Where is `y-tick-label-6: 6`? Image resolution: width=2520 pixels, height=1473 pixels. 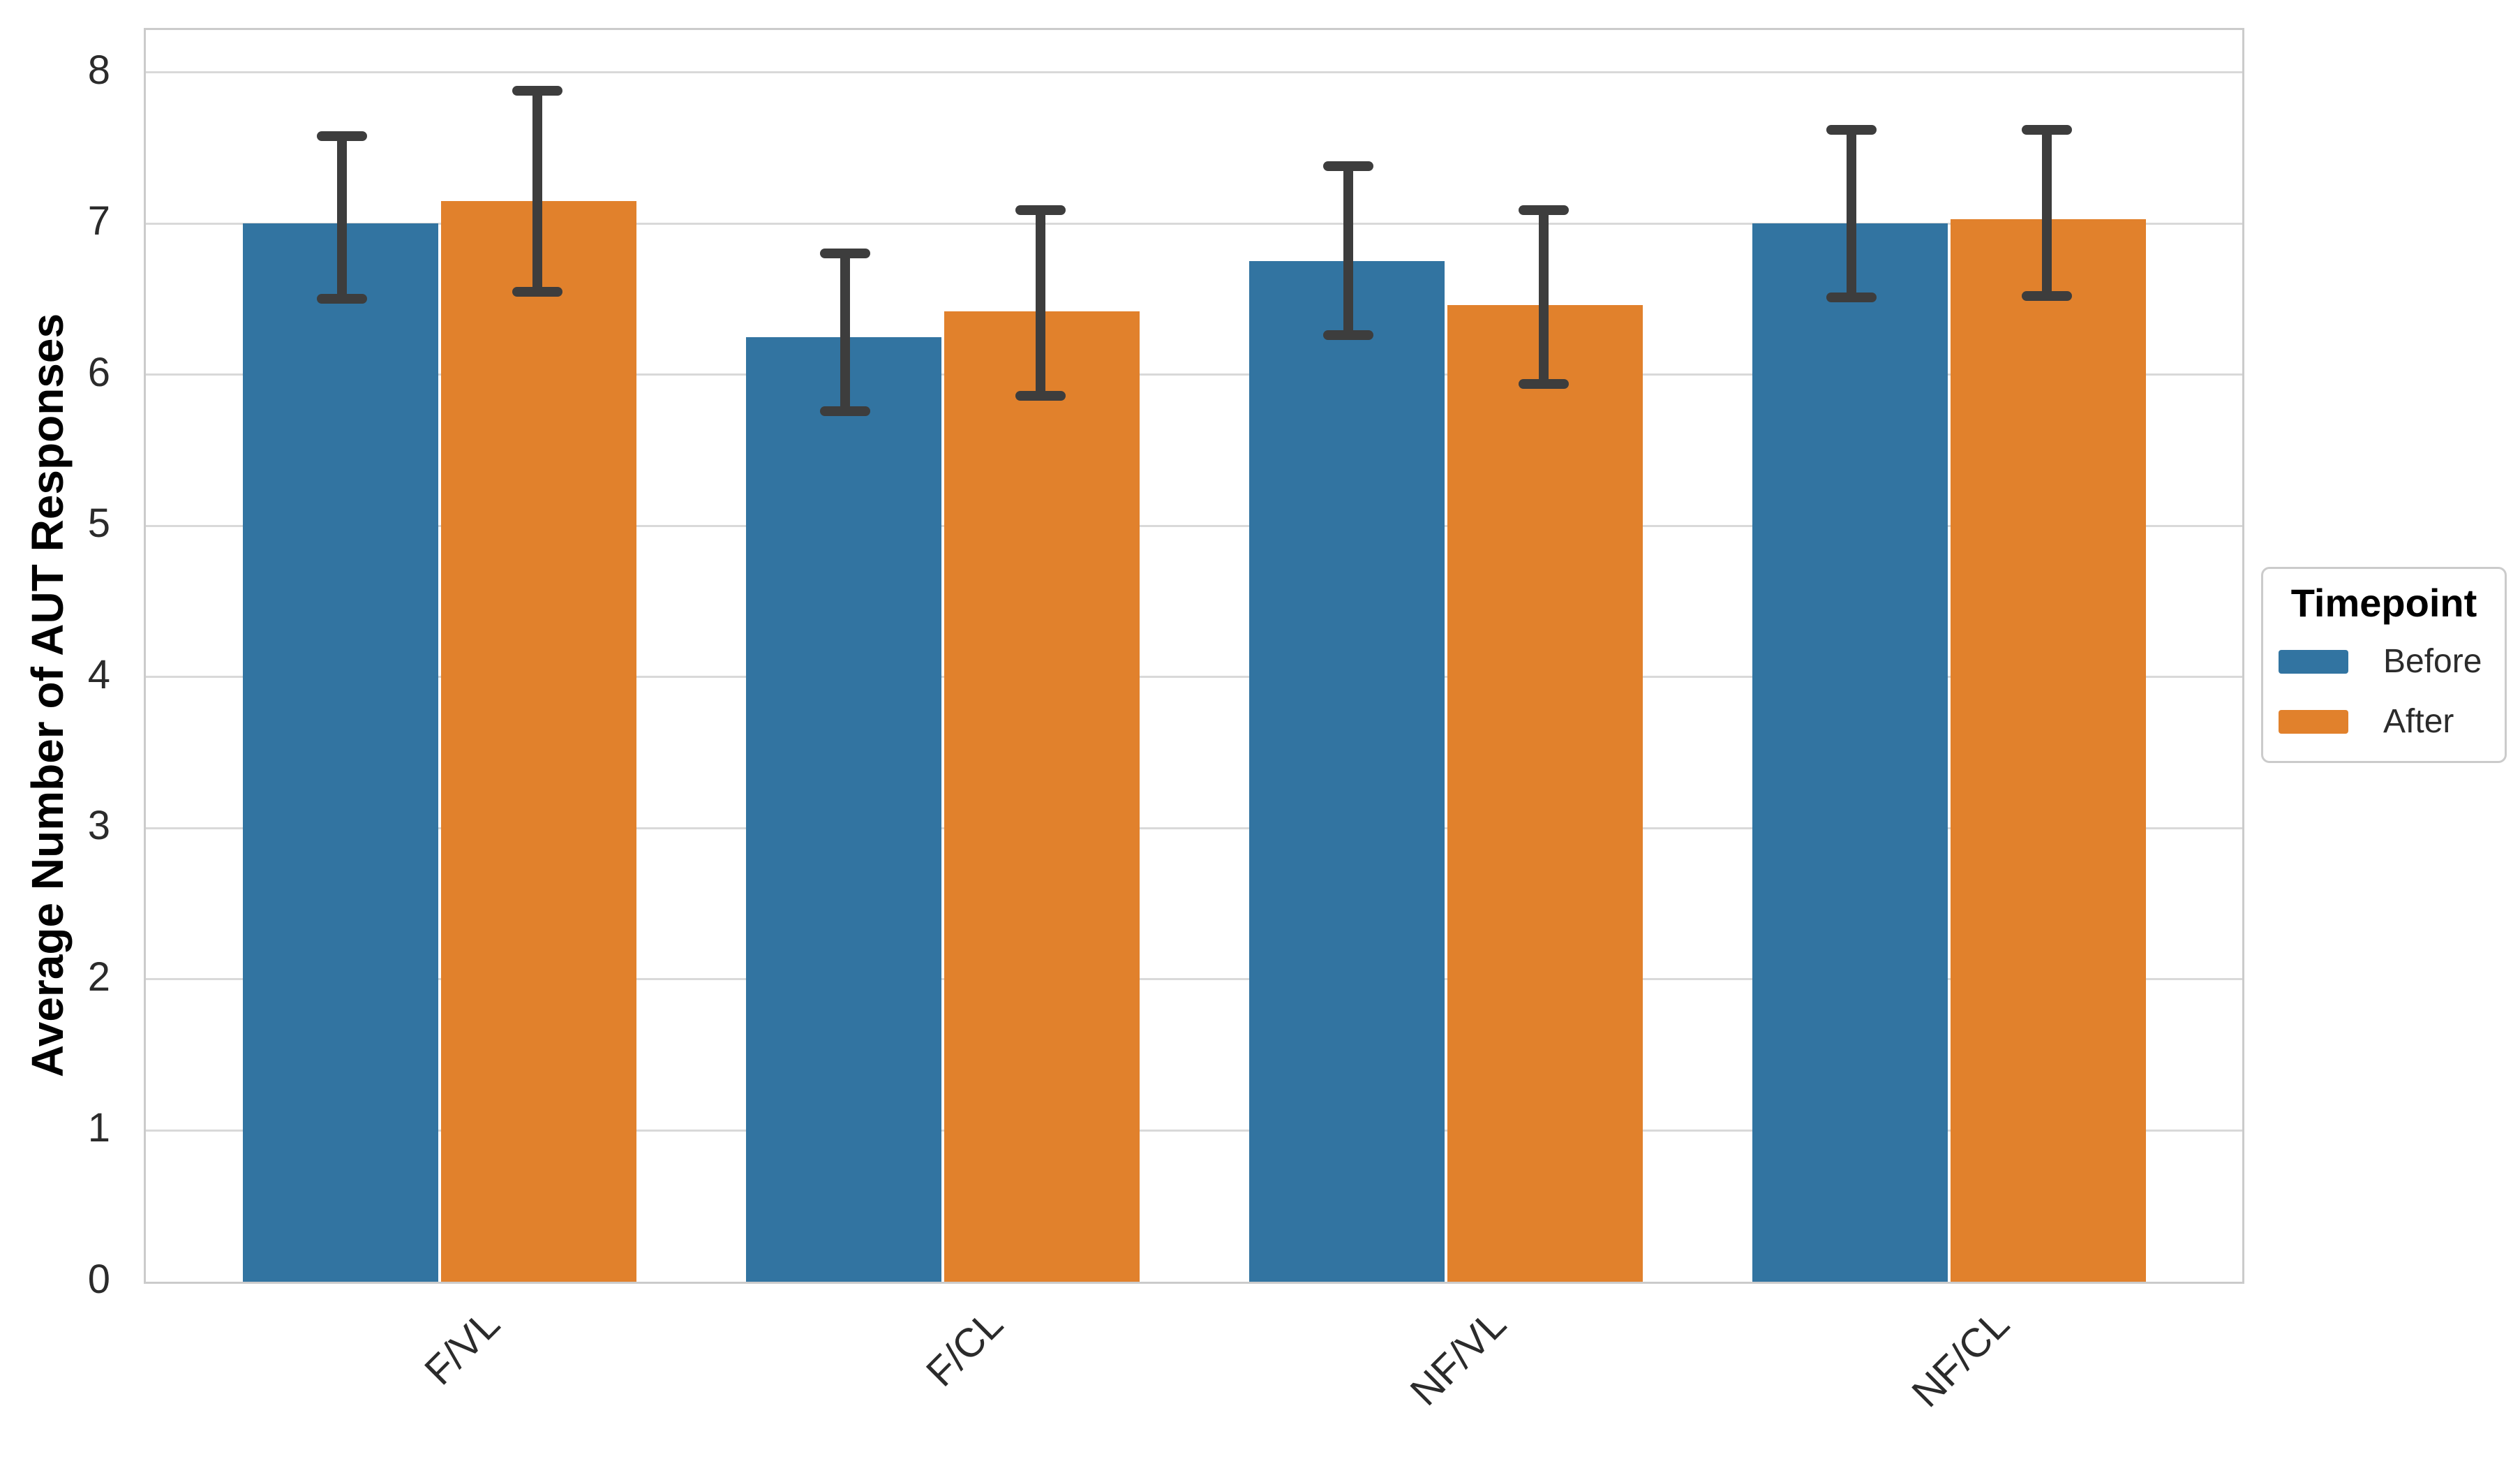
y-tick-label-6: 6 is located at coordinates (98, 372).